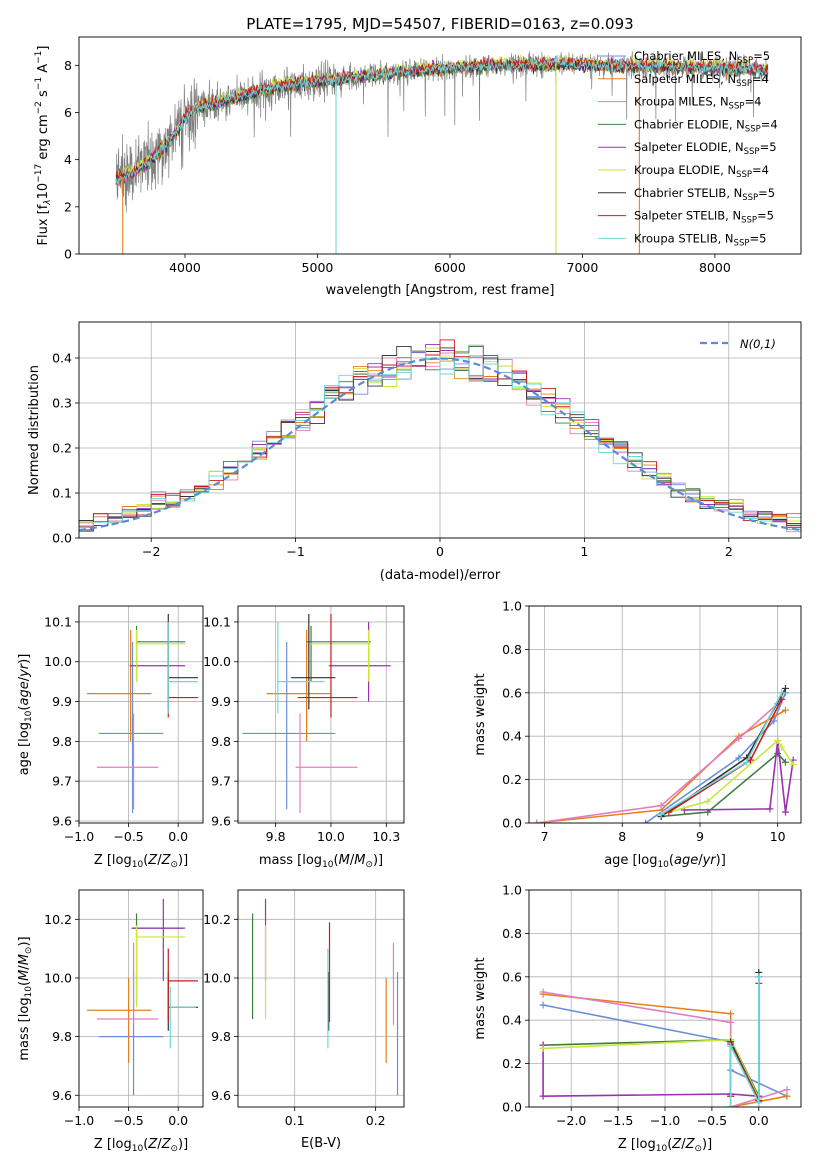  Describe the element at coordinates (571, 1120) in the screenshot. I see `x-tick-label: −2.0` at that location.